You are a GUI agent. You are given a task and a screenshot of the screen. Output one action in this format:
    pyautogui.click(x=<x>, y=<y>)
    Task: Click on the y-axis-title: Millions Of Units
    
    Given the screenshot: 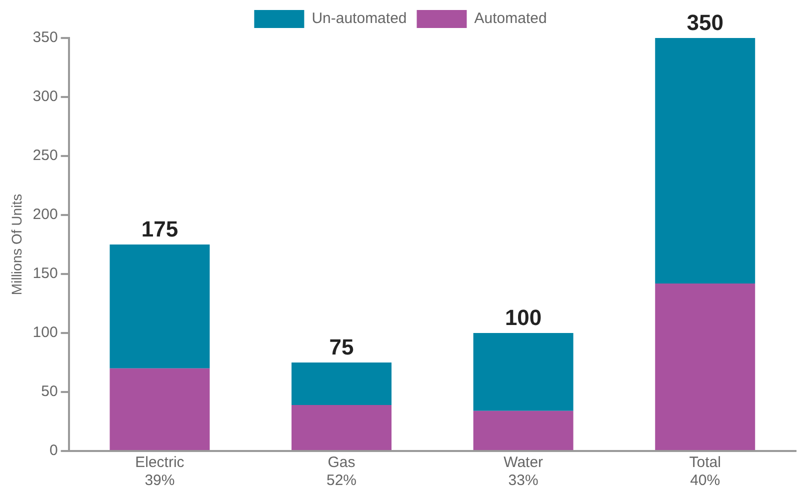 What is the action you would take?
    pyautogui.click(x=16, y=245)
    